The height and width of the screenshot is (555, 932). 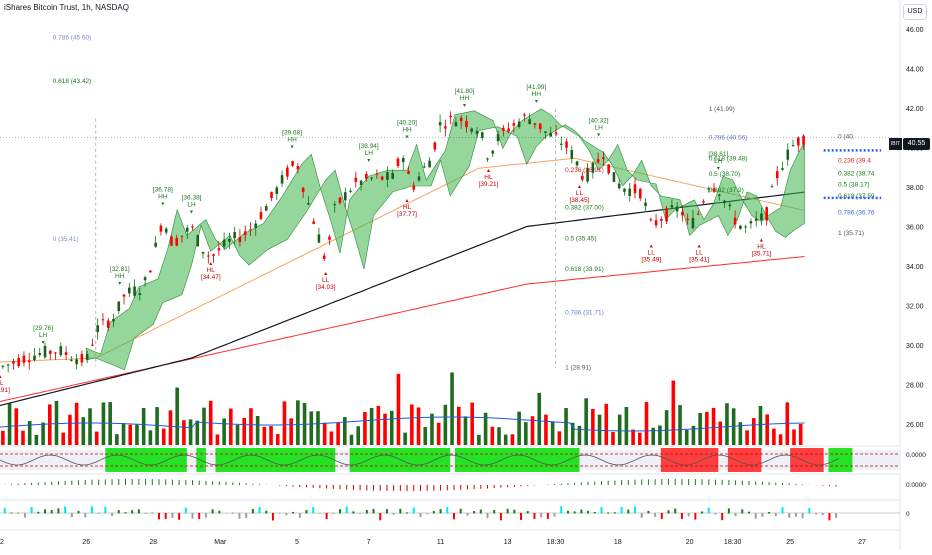 I want to click on swing-high-price: [40.20], so click(x=407, y=123).